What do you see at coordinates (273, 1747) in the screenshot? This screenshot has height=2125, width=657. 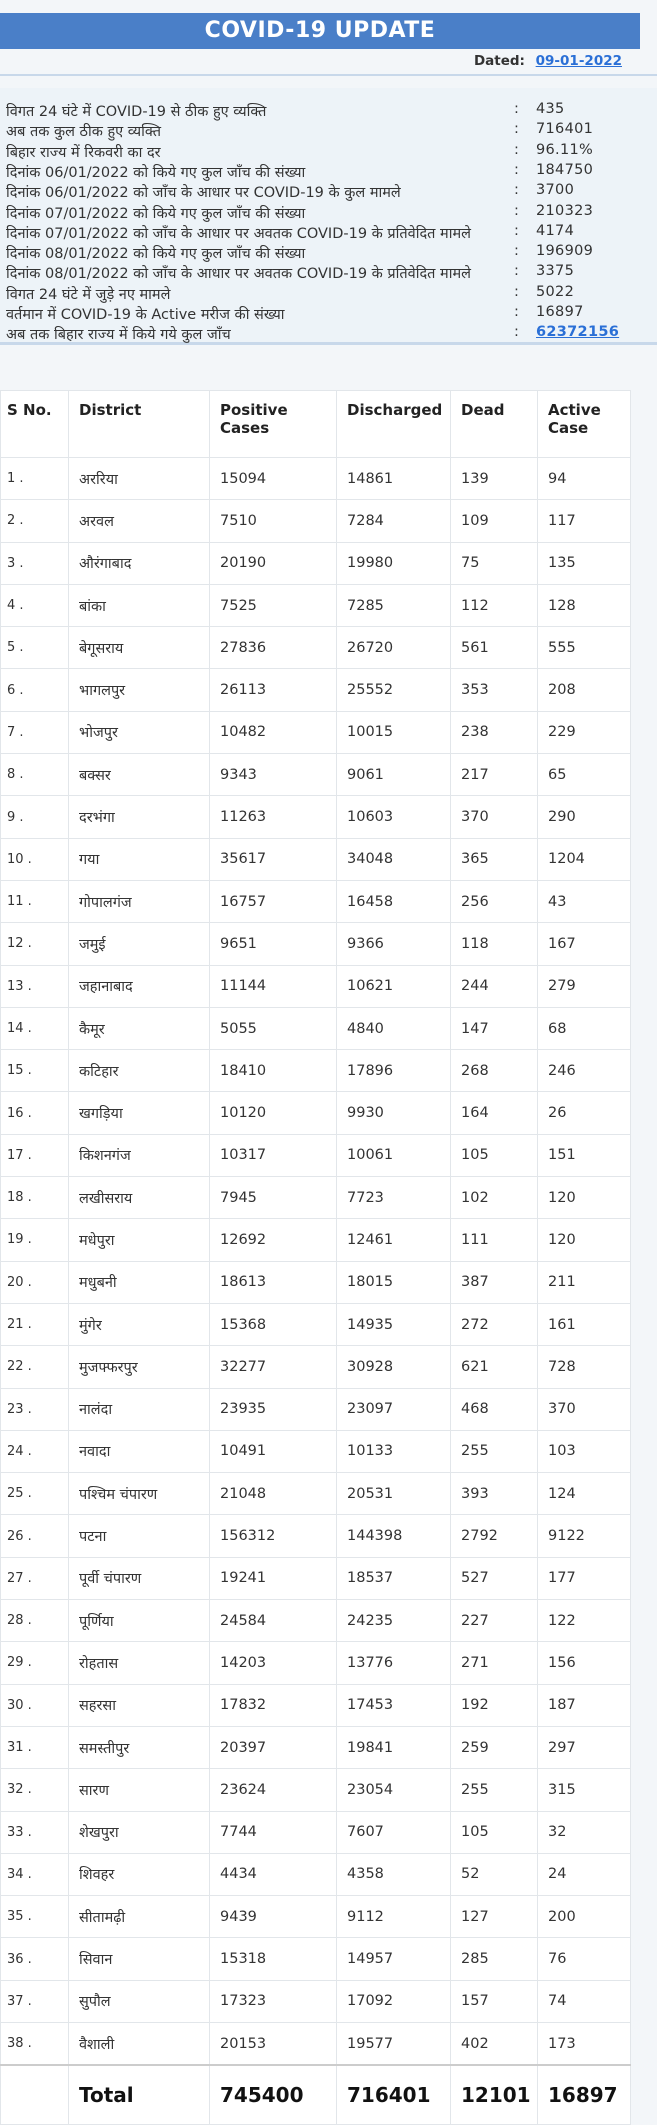 I see `cell-positive: 20397` at bounding box center [273, 1747].